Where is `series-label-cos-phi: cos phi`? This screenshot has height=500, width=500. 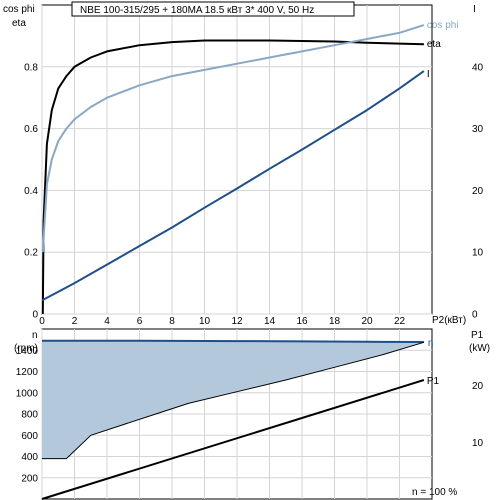
series-label-cos-phi: cos phi is located at coordinates (443, 25).